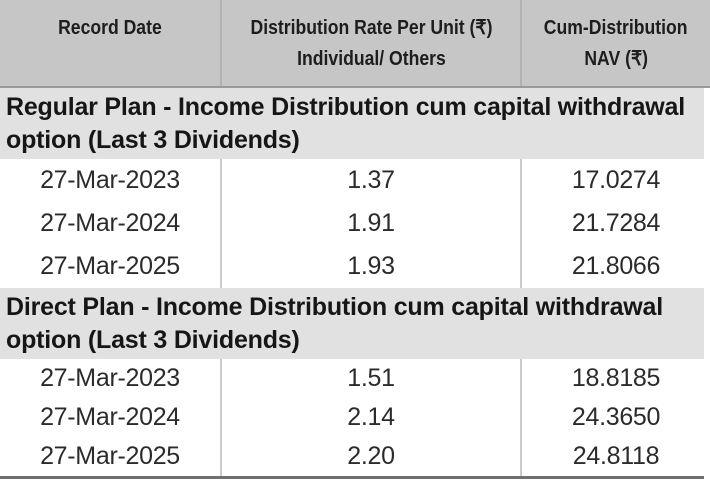 The height and width of the screenshot is (487, 710). What do you see at coordinates (371, 28) in the screenshot?
I see `header-distribution-rate-line1: Distribution Rate Per Unit (₹)` at bounding box center [371, 28].